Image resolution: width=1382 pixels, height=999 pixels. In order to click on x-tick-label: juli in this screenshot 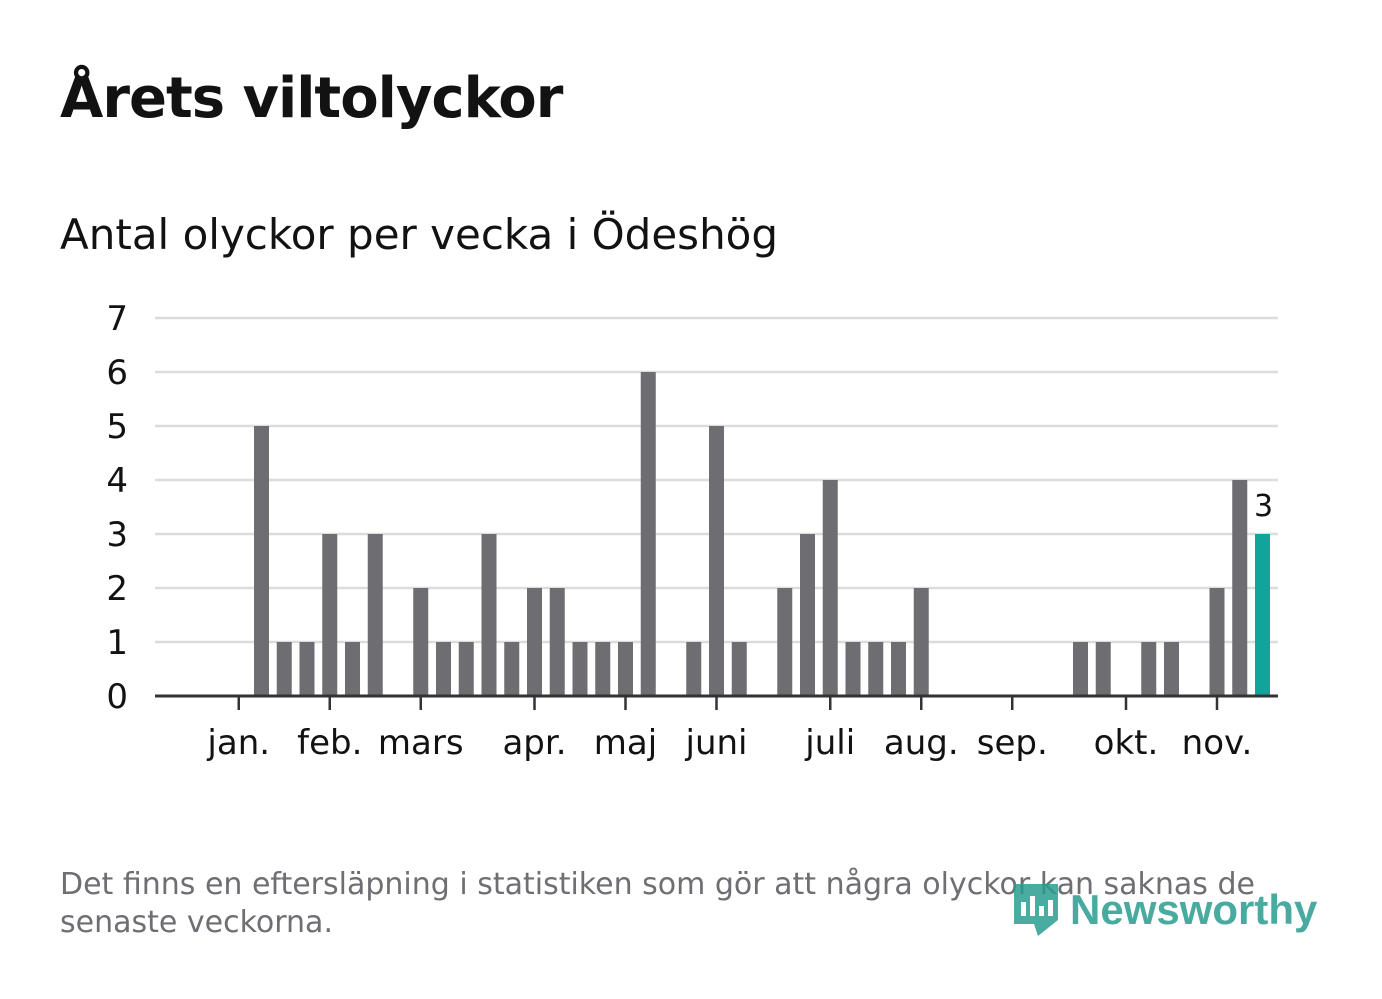, I will do `click(829, 743)`.